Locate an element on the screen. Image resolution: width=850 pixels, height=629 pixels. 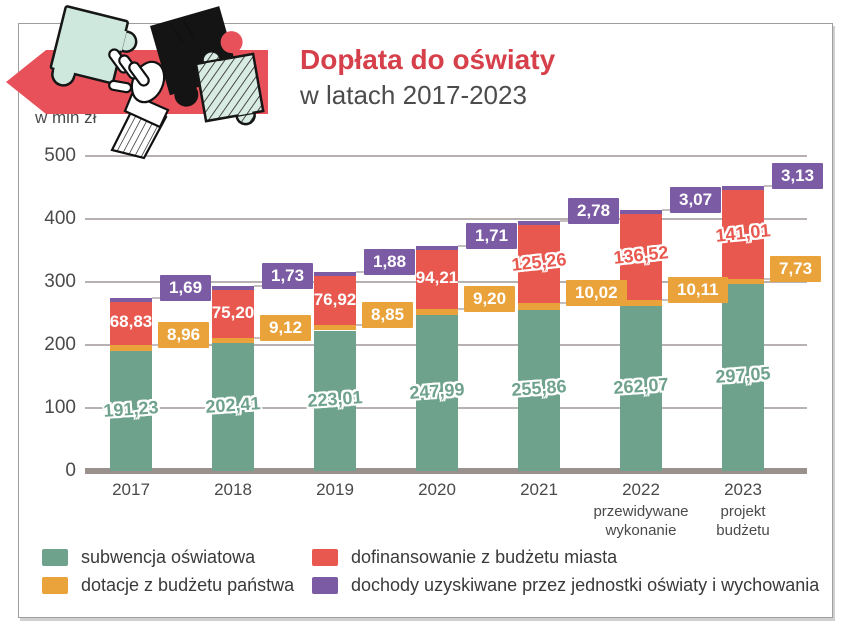
callout-2017-1: 8,96 is located at coordinates (184, 334).